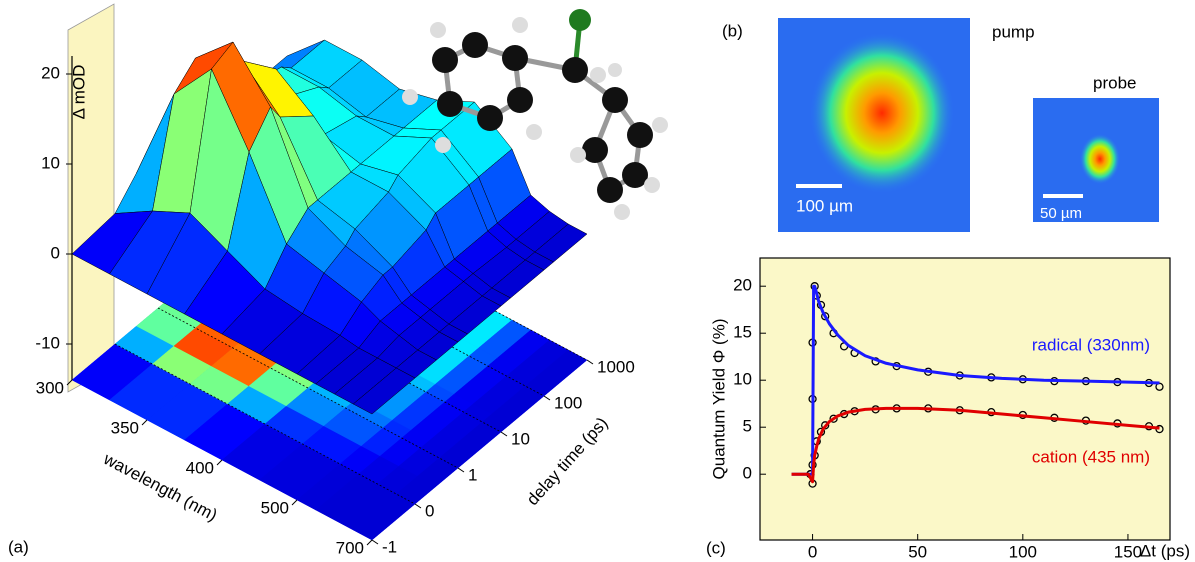 The height and width of the screenshot is (562, 1195). What do you see at coordinates (824, 205) in the screenshot?
I see `scale-label: 100 µm` at bounding box center [824, 205].